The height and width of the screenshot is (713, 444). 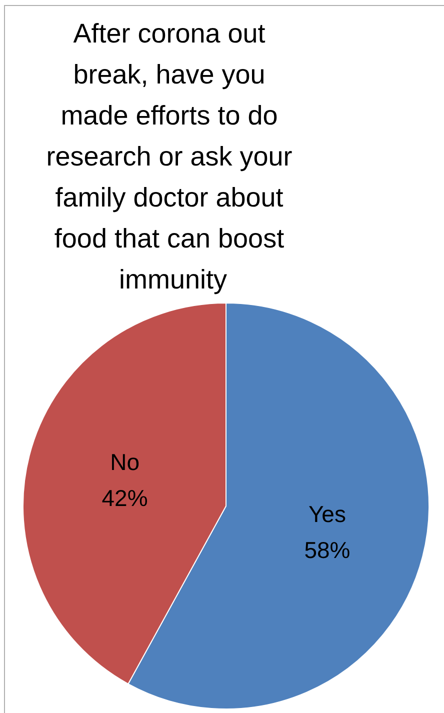 What do you see at coordinates (125, 498) in the screenshot?
I see `data-label: 42%` at bounding box center [125, 498].